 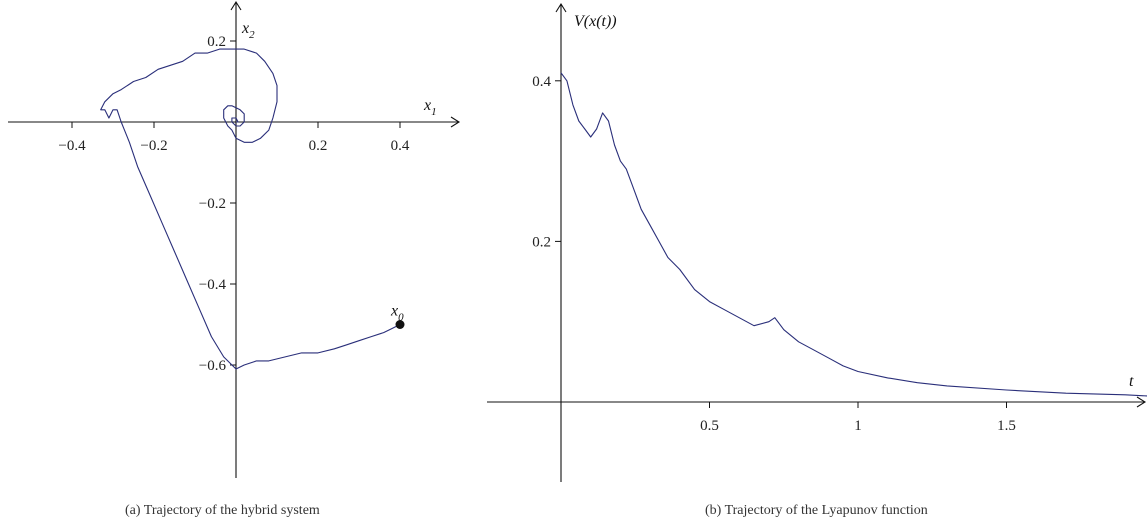 I want to click on v-axis-arrow, so click(x=561, y=7).